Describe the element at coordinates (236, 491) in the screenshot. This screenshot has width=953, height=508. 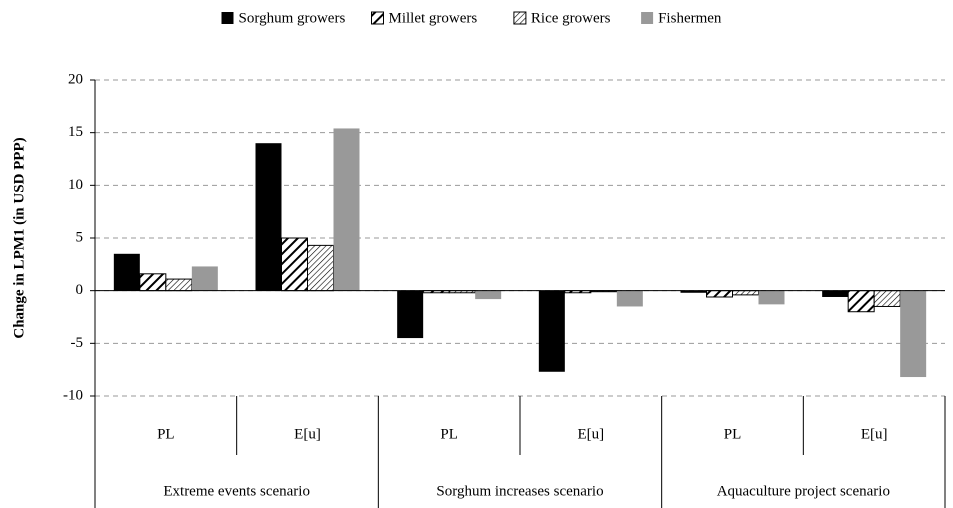
I see `group-label: Extreme events scenario` at that location.